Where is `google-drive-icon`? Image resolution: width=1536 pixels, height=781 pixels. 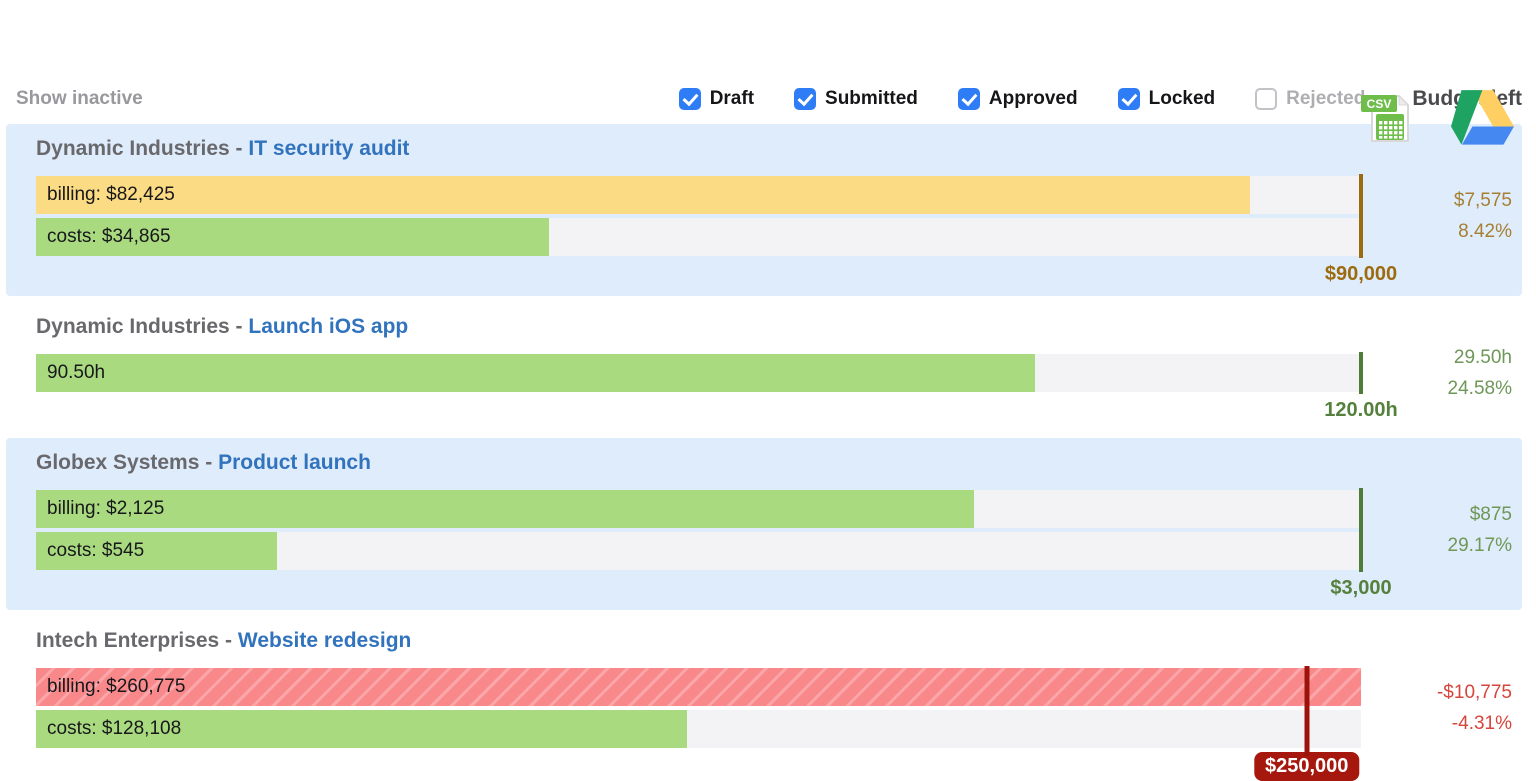 google-drive-icon is located at coordinates (1482, 120).